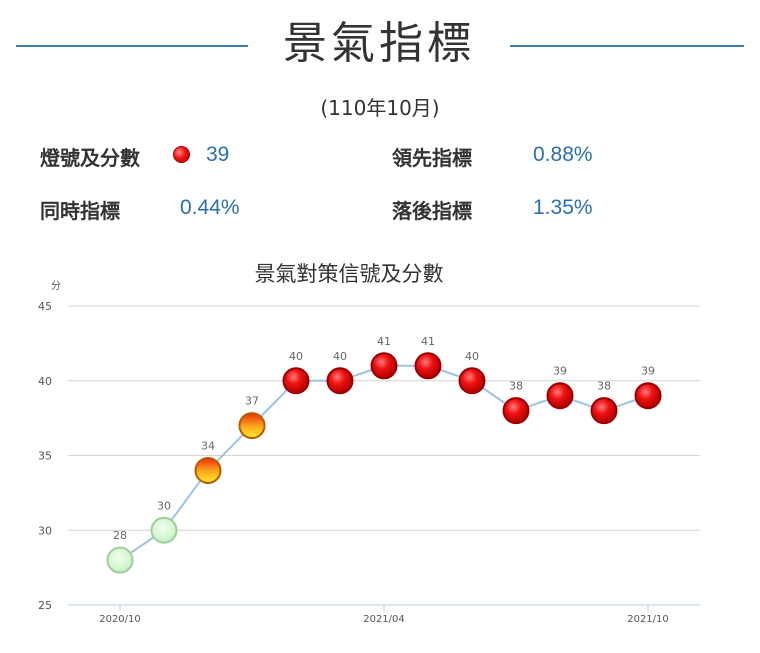 The height and width of the screenshot is (653, 760). I want to click on data-point-2021/09, so click(604, 411).